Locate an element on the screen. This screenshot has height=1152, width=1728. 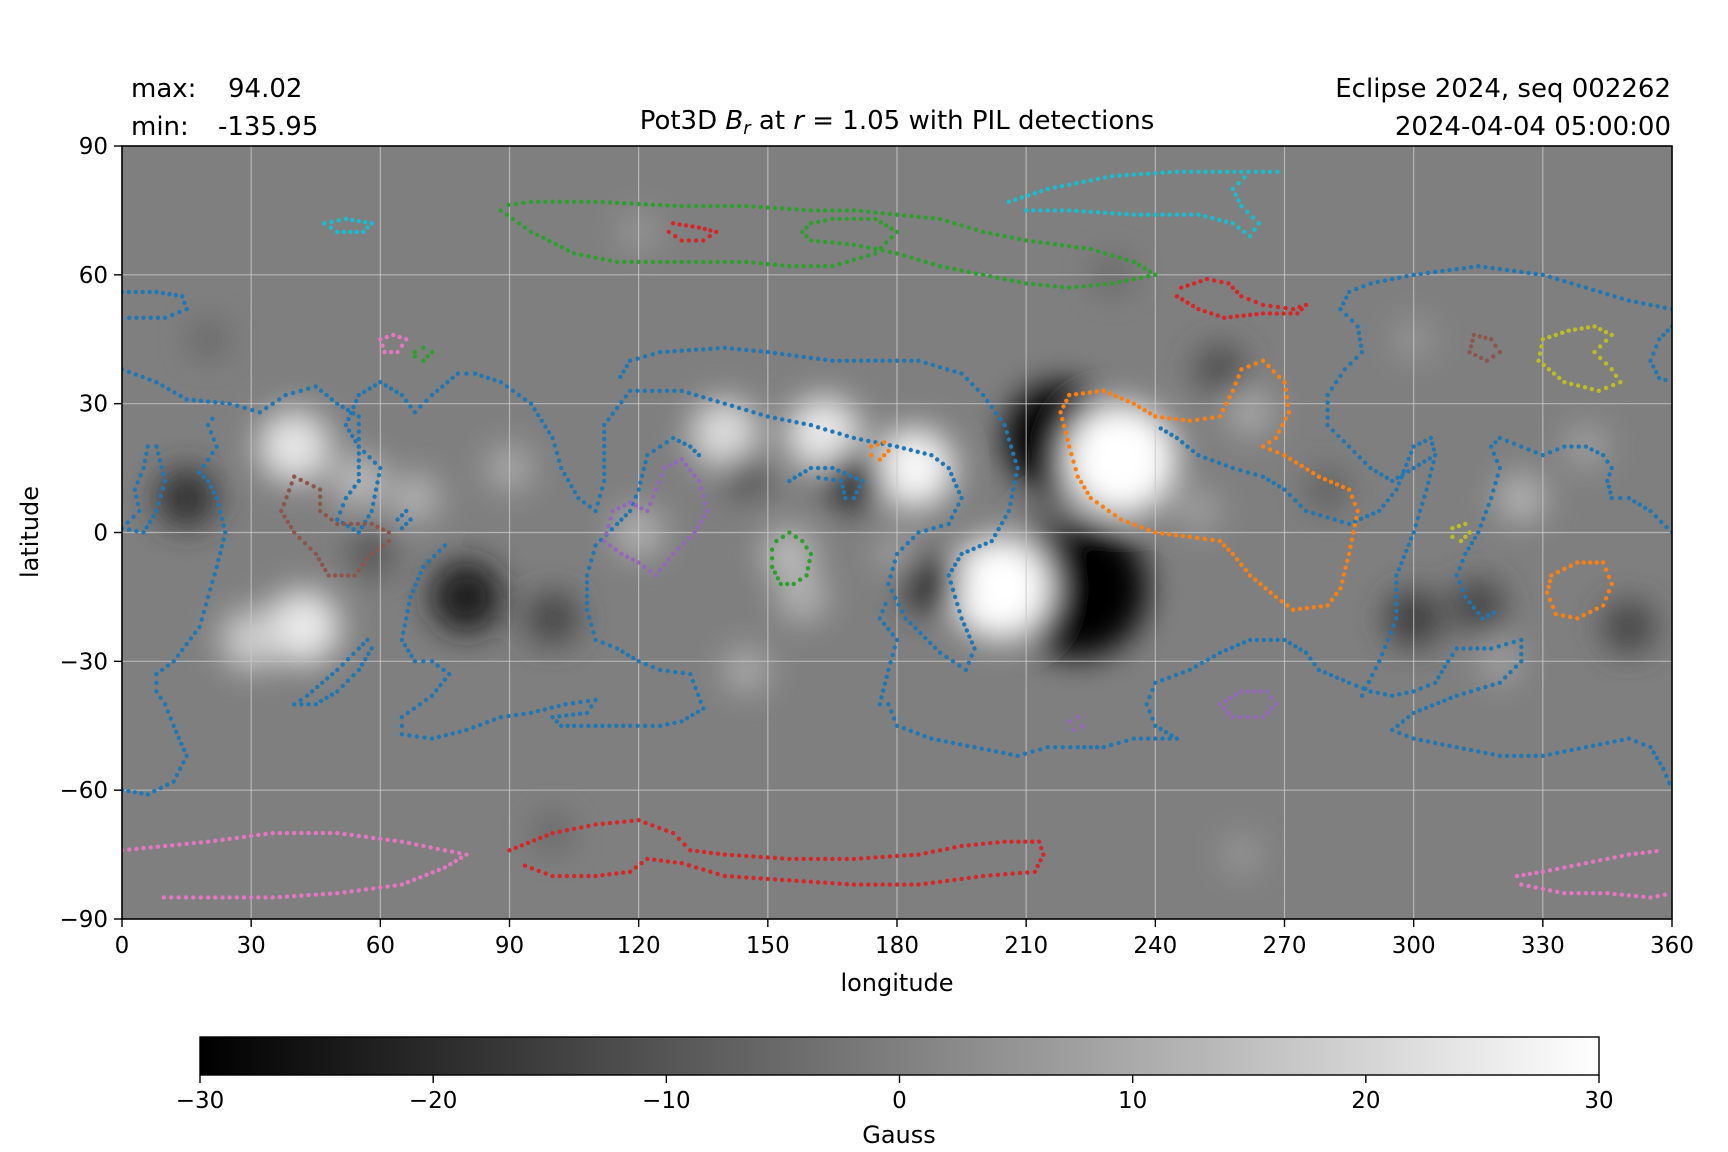
x-tick-label: 360 is located at coordinates (1672, 946).